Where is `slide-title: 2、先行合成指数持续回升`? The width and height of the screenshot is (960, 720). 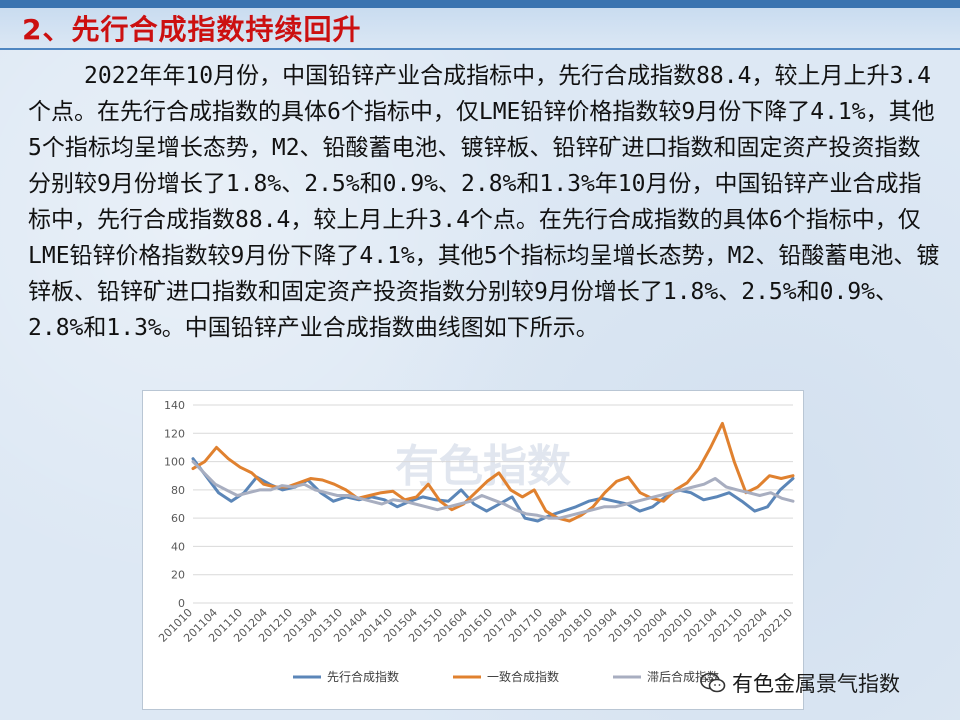
slide-title: 2、先行合成指数持续回升 is located at coordinates (192, 29).